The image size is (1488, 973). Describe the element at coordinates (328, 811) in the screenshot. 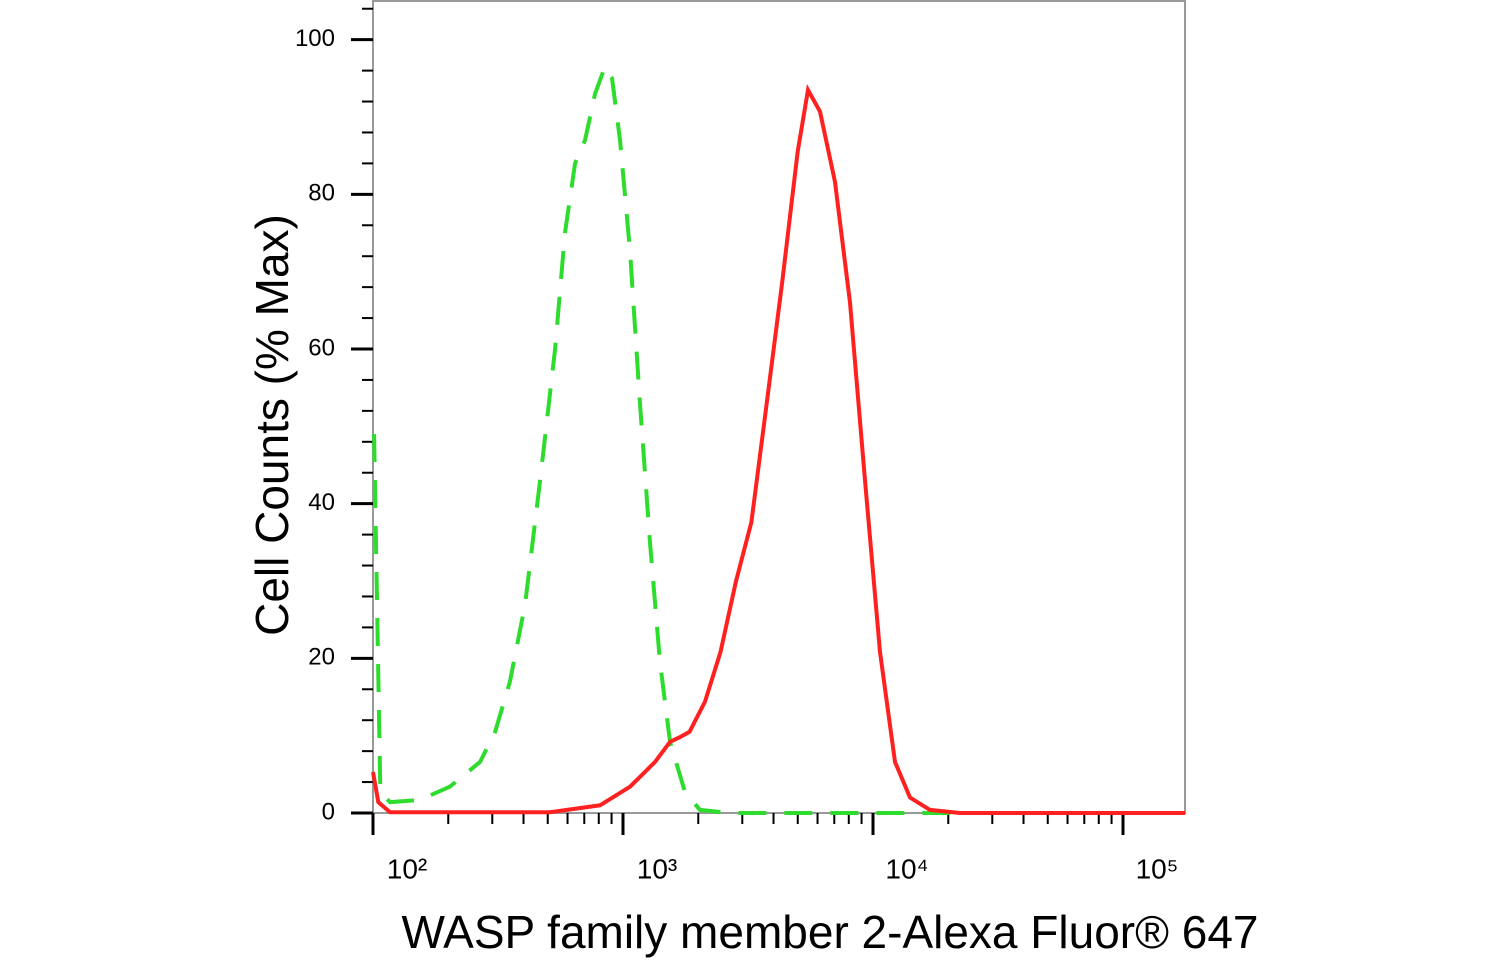

I see `y-tick-label: 0` at that location.